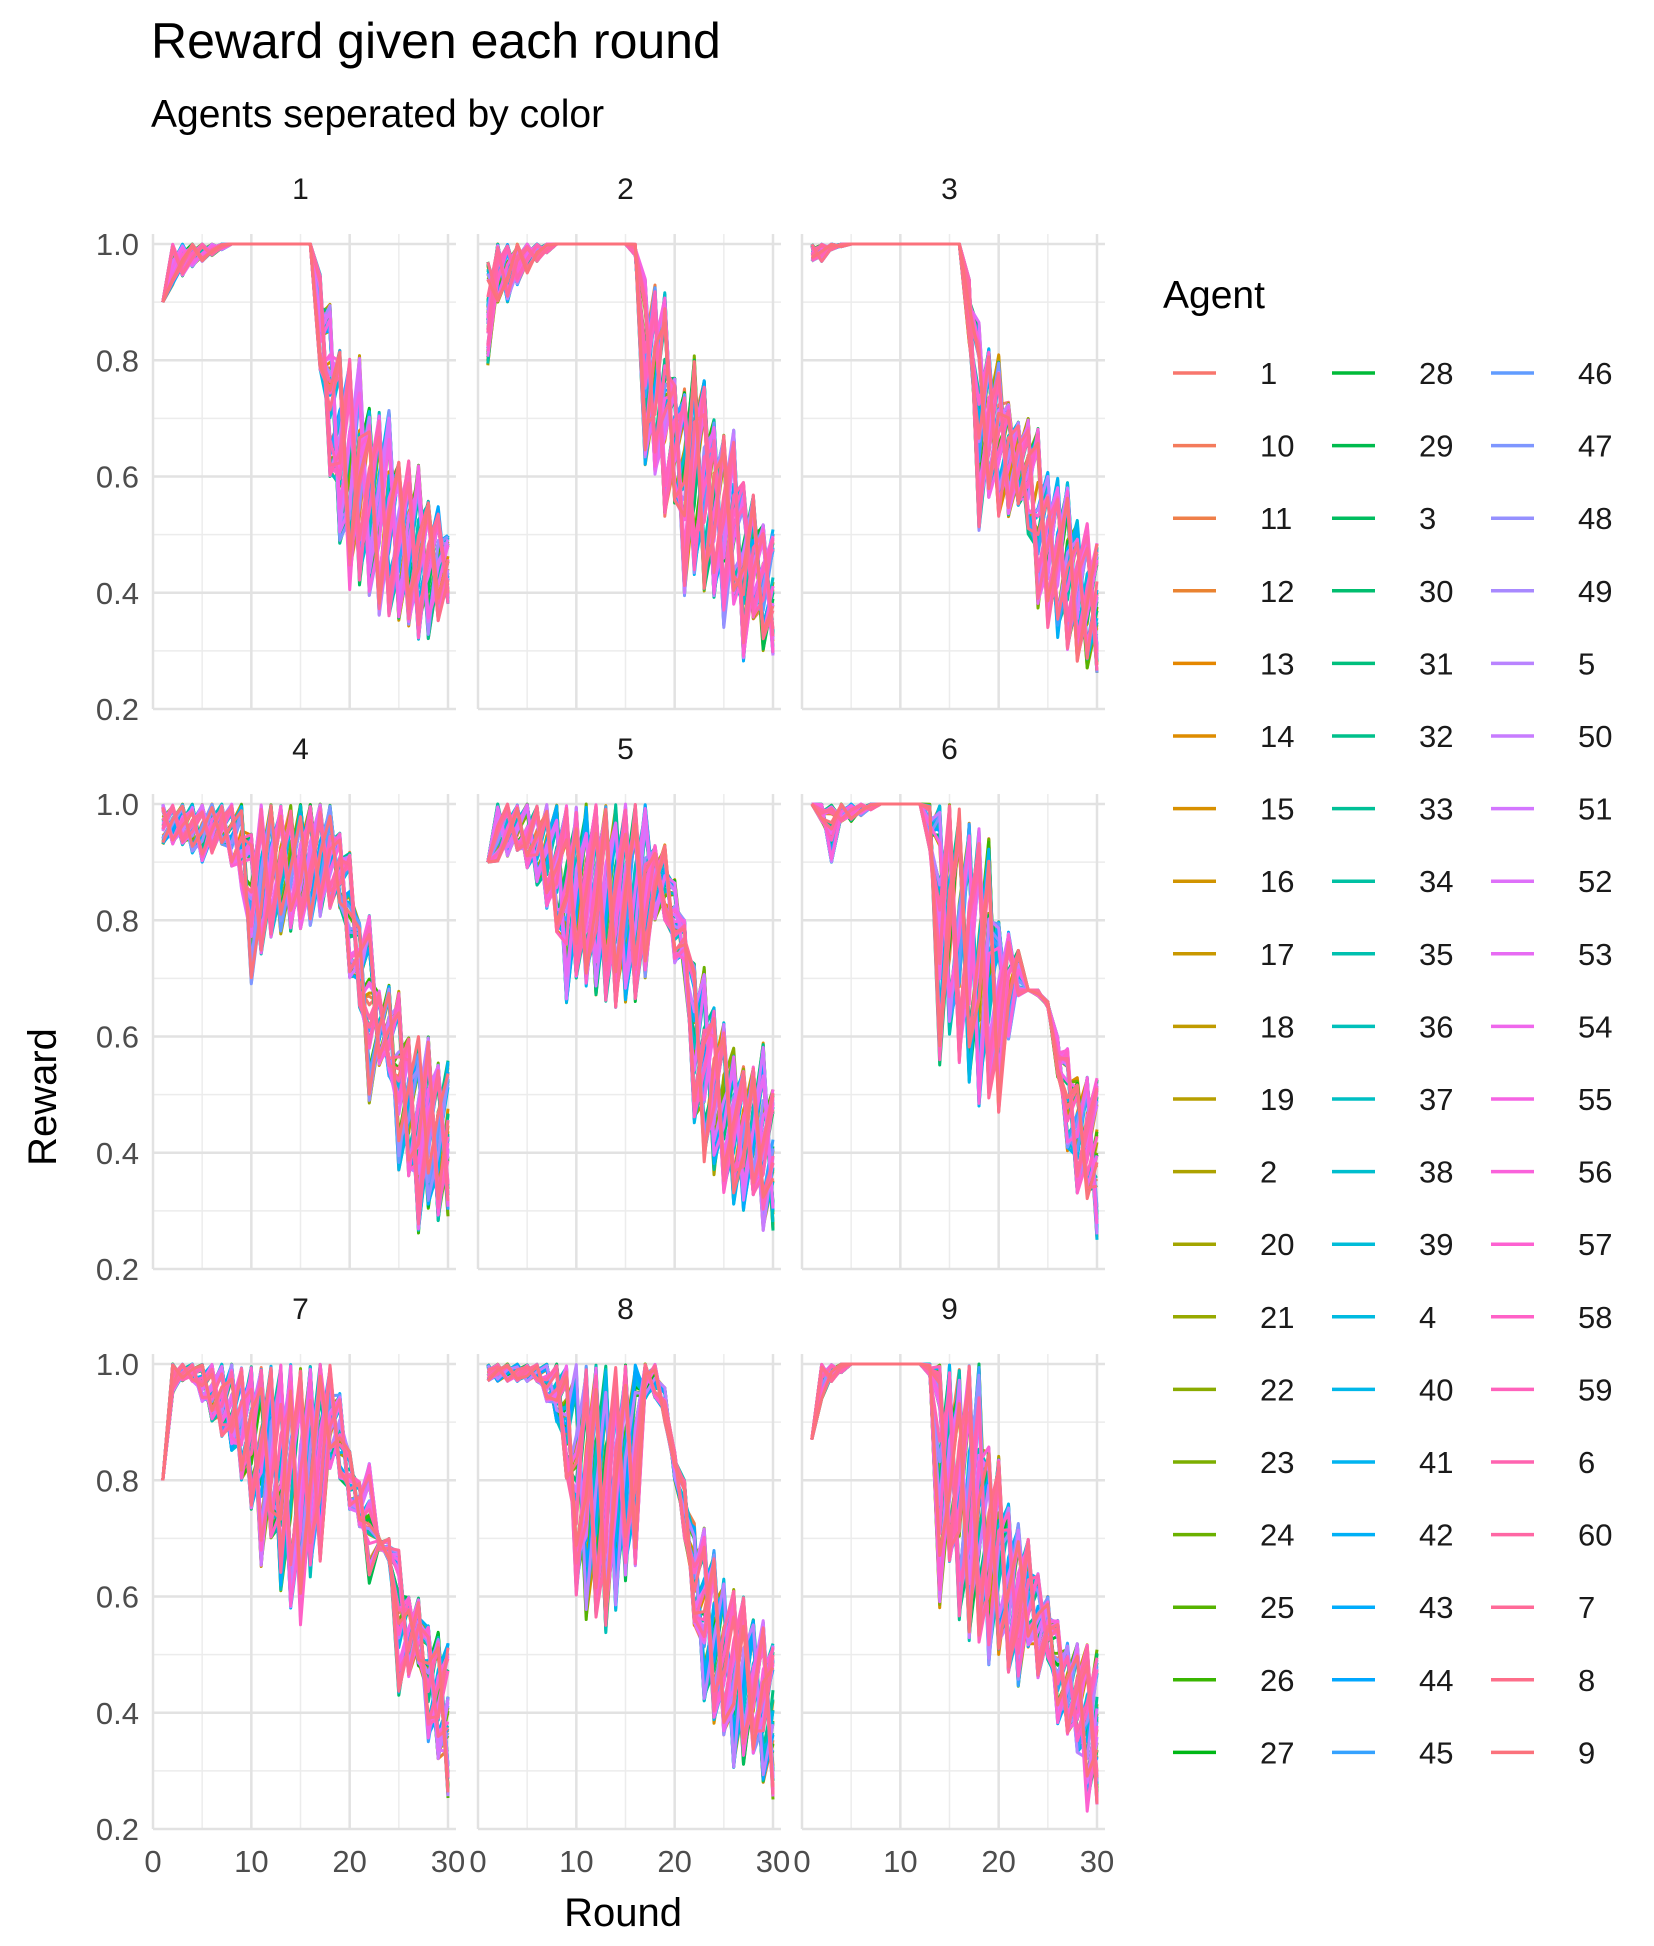 The width and height of the screenshot is (1654, 1946). I want to click on legend-label: 17, so click(1277, 954).